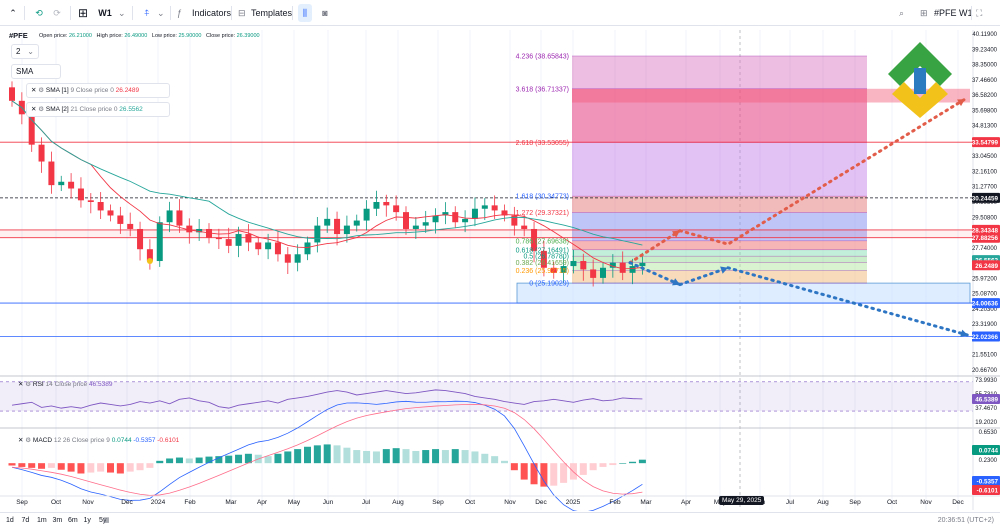 Image resolution: width=1000 pixels, height=528 pixels. What do you see at coordinates (985, 66) in the screenshot?
I see `price-tick: 38.35000` at bounding box center [985, 66].